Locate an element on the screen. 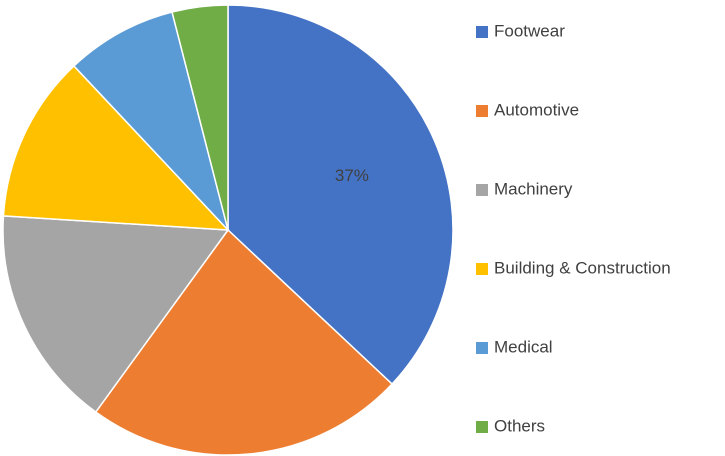  data-label: 37% is located at coordinates (352, 175).